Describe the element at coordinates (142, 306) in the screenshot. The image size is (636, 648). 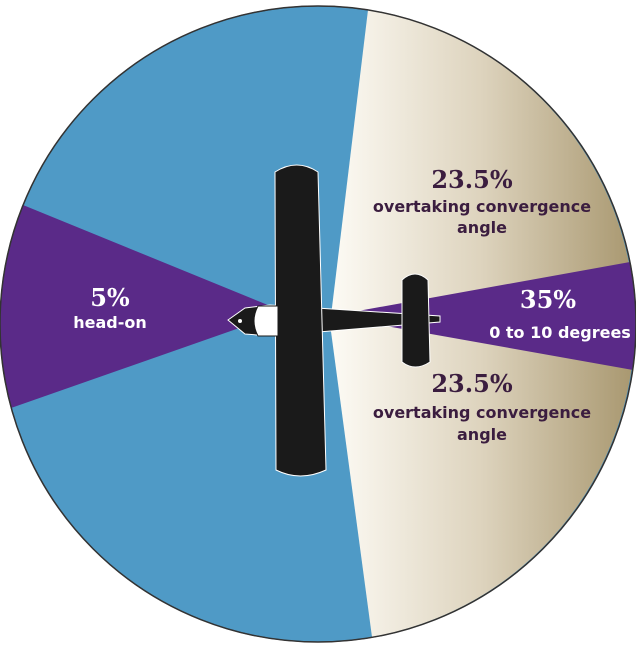
I see `head-on-region` at that location.